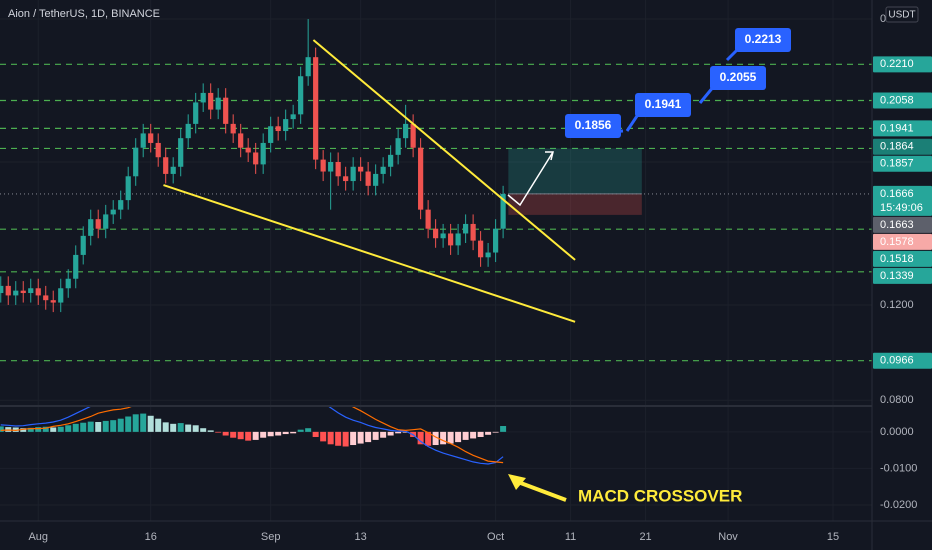 This screenshot has height=550, width=932. Describe the element at coordinates (763, 39) in the screenshot. I see `callout-label: 0.2213` at that location.